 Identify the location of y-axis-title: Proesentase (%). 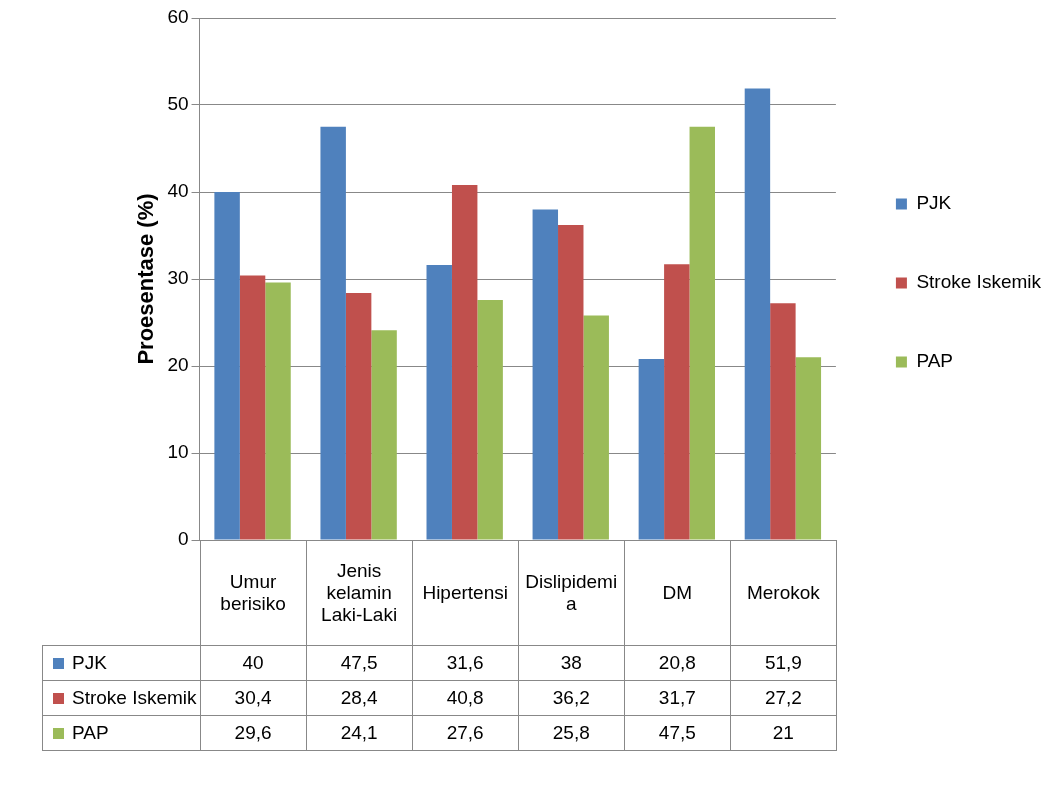
(146, 279).